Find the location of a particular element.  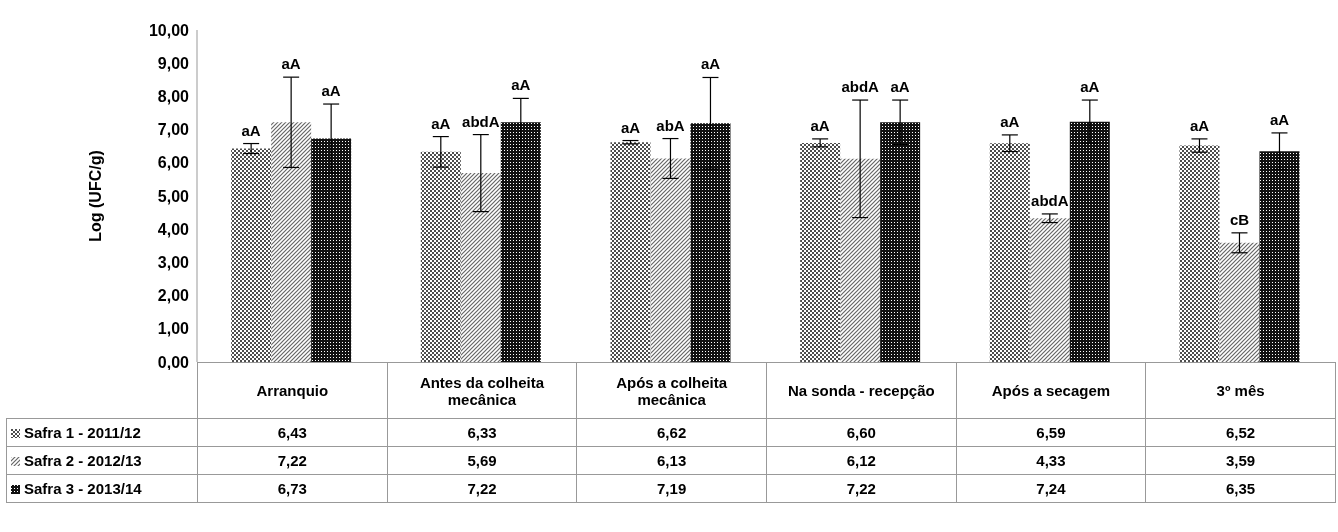

data-label: 6,12 is located at coordinates (861, 460).